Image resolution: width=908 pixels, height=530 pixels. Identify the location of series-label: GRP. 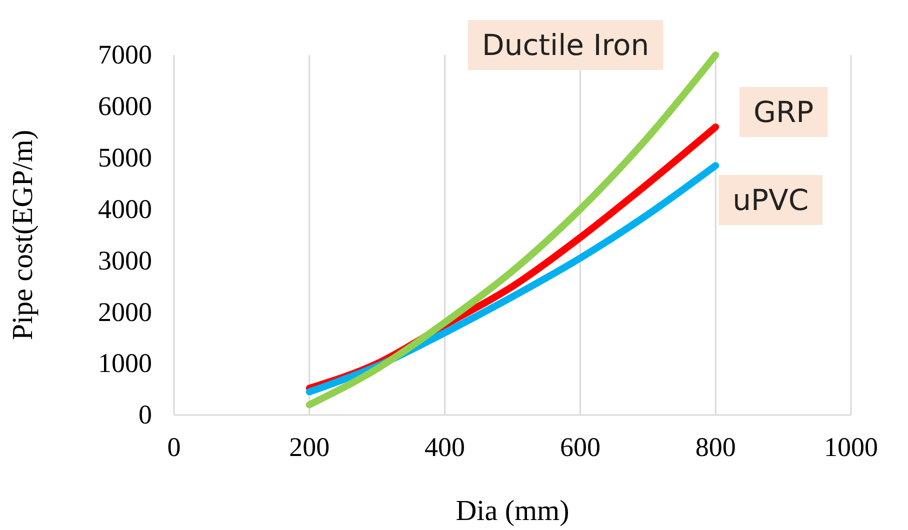
(784, 112).